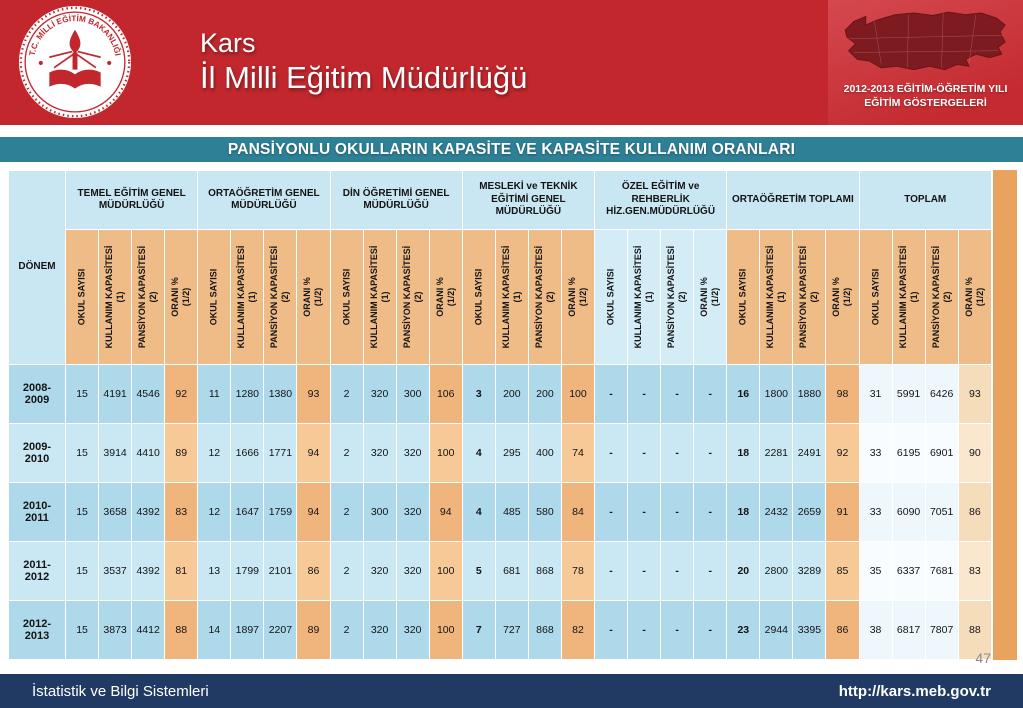  What do you see at coordinates (776, 297) in the screenshot?
I see `sub-header-cell: KULLANIM KAPASİTESİ (1)` at bounding box center [776, 297].